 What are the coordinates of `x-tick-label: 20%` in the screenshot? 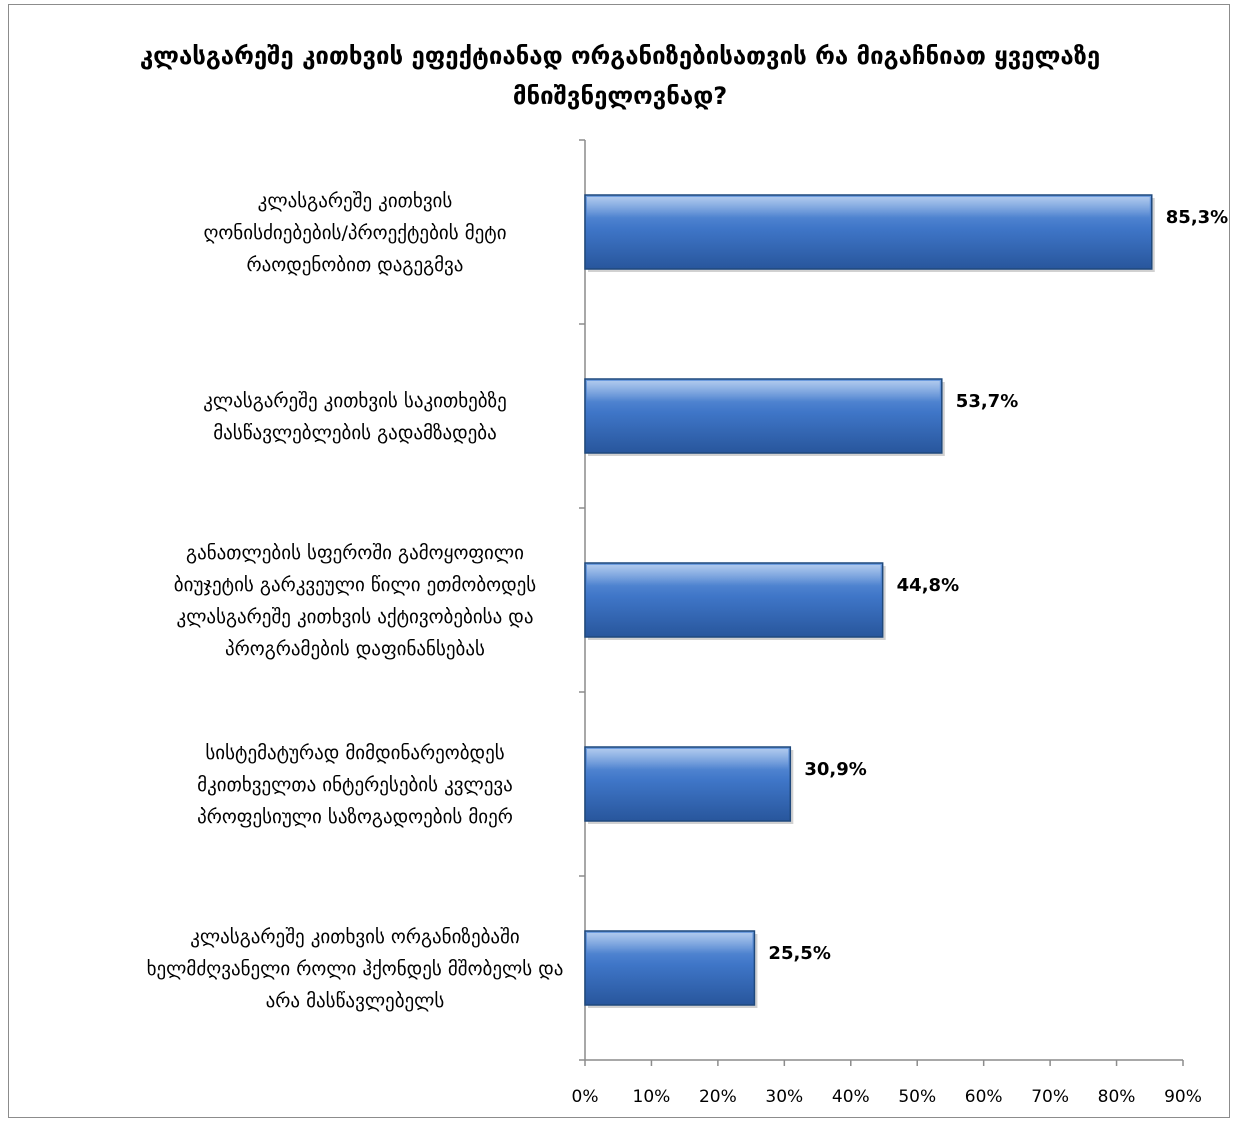 It's located at (718, 1097).